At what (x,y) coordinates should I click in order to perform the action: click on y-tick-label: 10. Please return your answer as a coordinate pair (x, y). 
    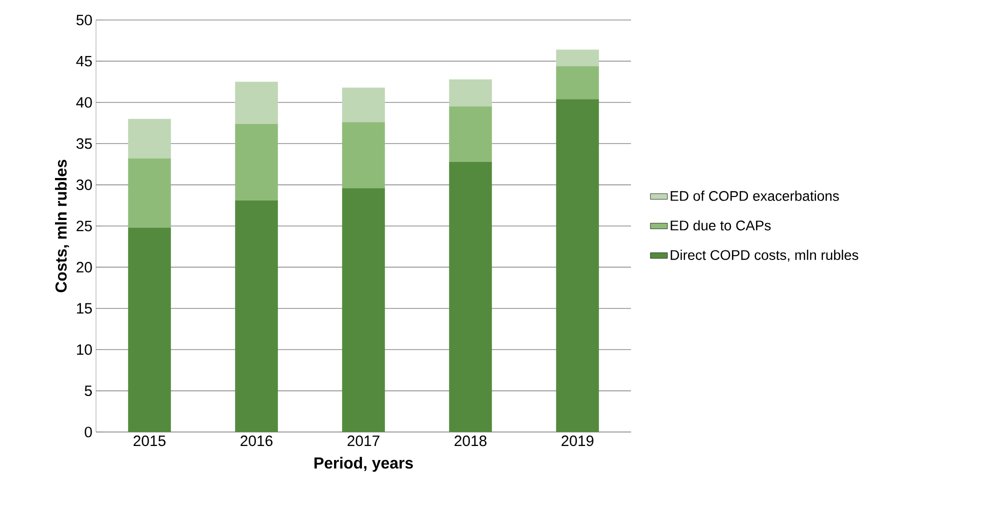
    Looking at the image, I should click on (84, 349).